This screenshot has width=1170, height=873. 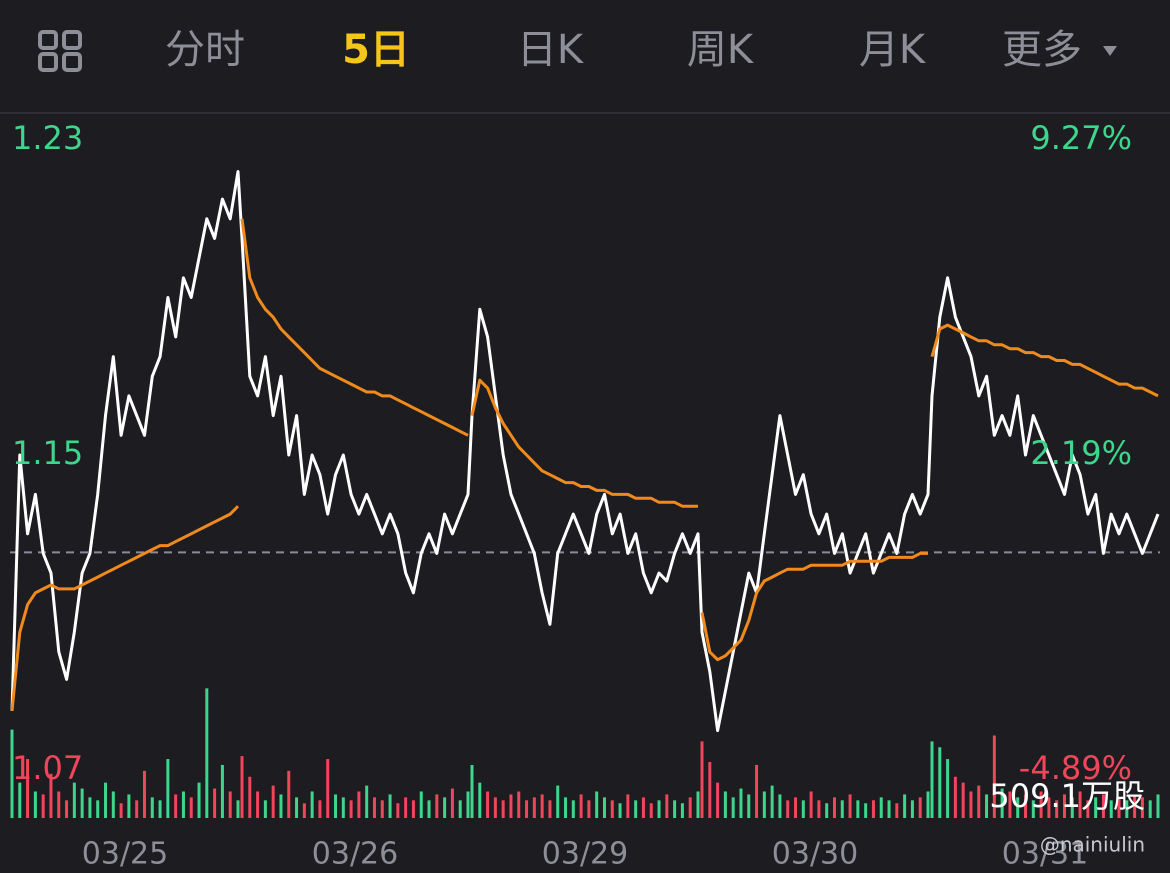 I want to click on y2-tick-label: 2.19%, so click(x=1081, y=453).